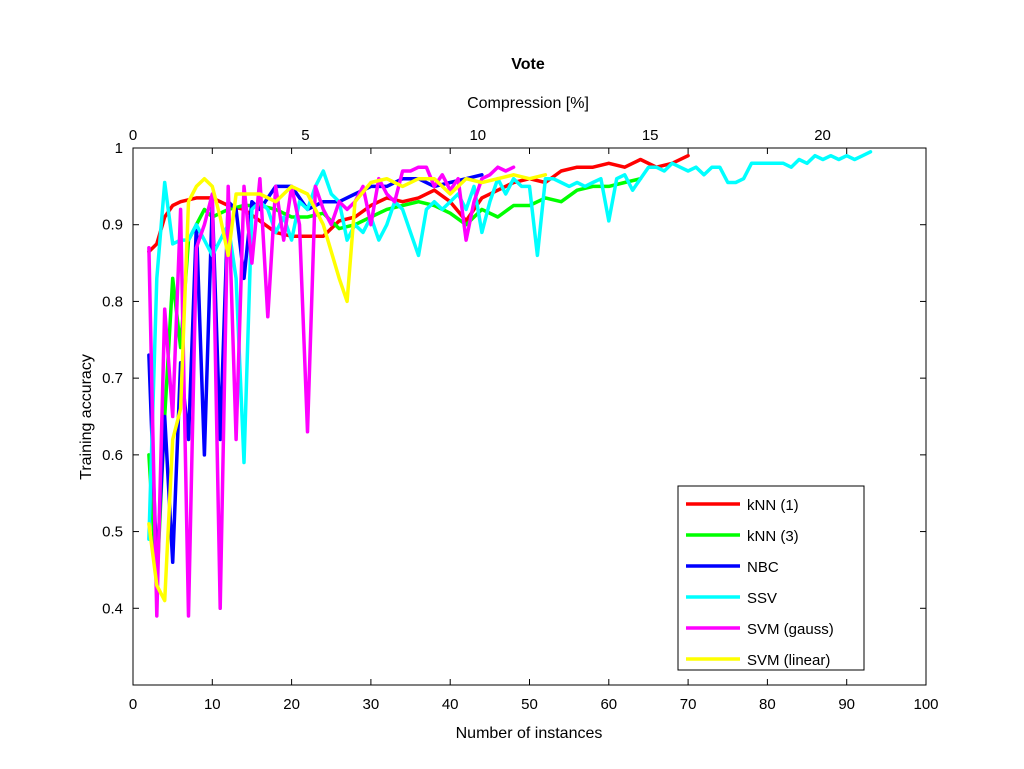  Describe the element at coordinates (529, 704) in the screenshot. I see `x-tick-label: 50` at that location.